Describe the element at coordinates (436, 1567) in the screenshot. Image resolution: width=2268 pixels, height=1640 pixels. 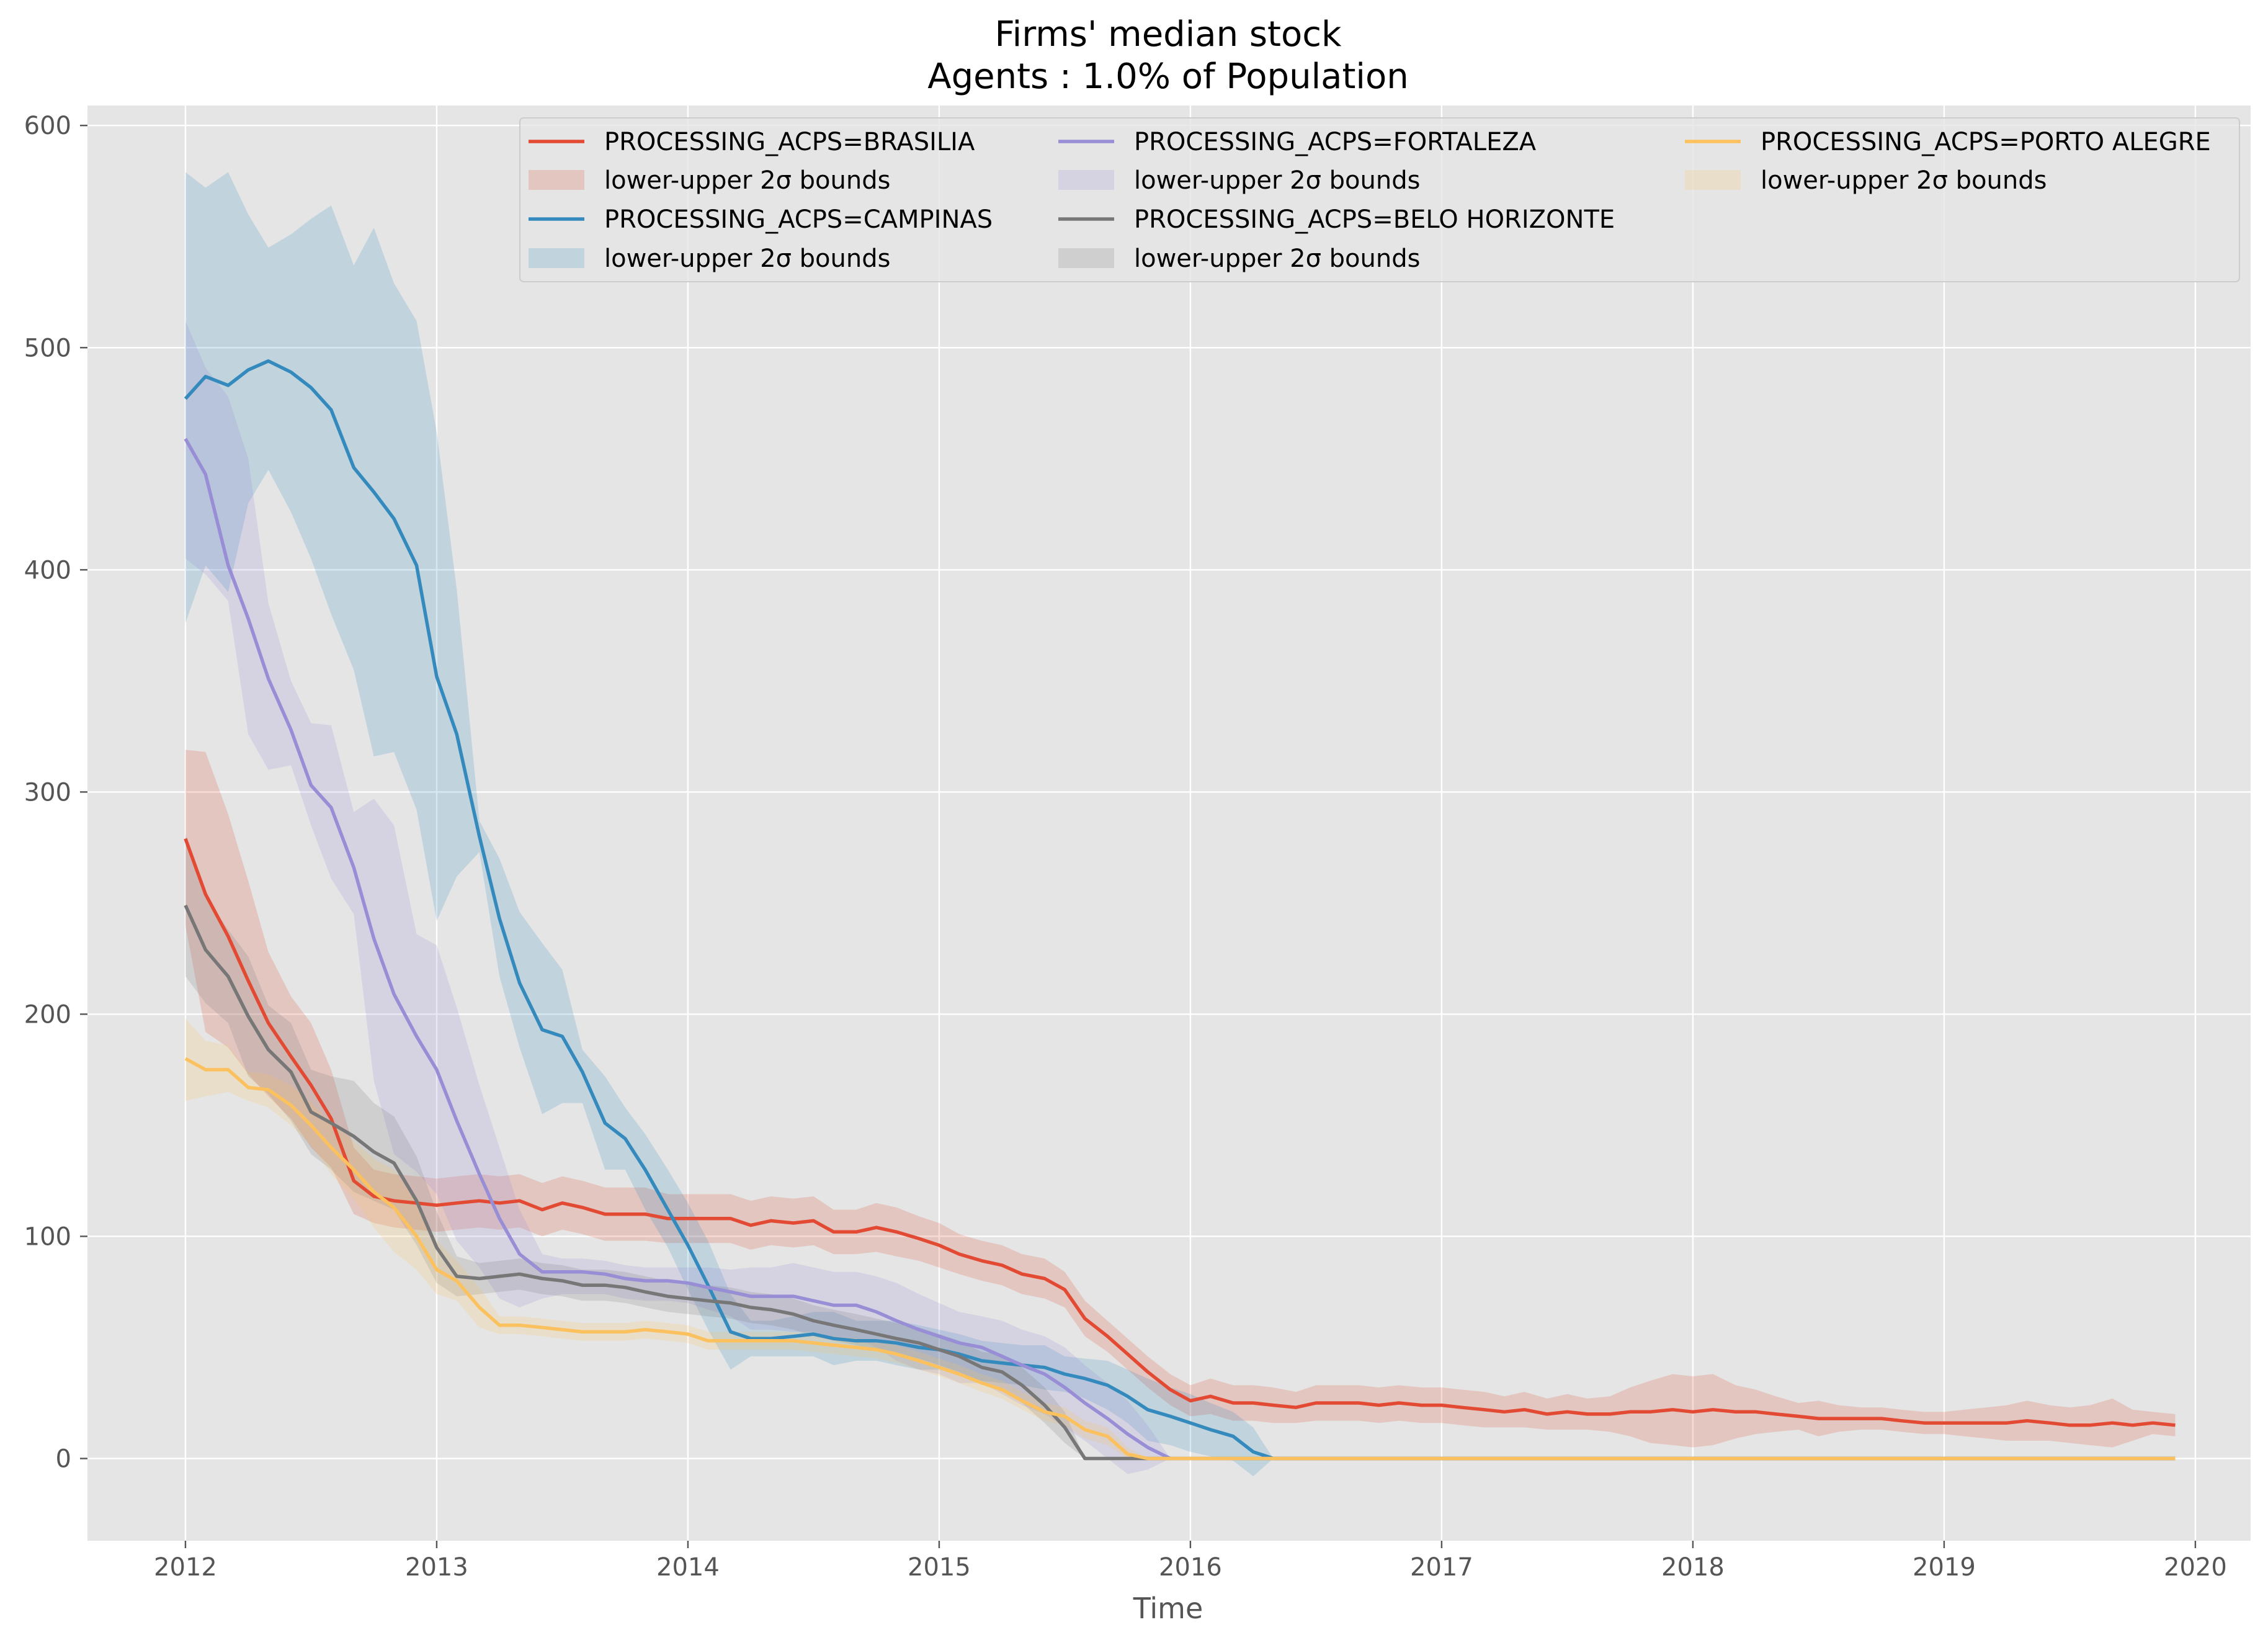
I see `x-tick-label: 2013` at that location.